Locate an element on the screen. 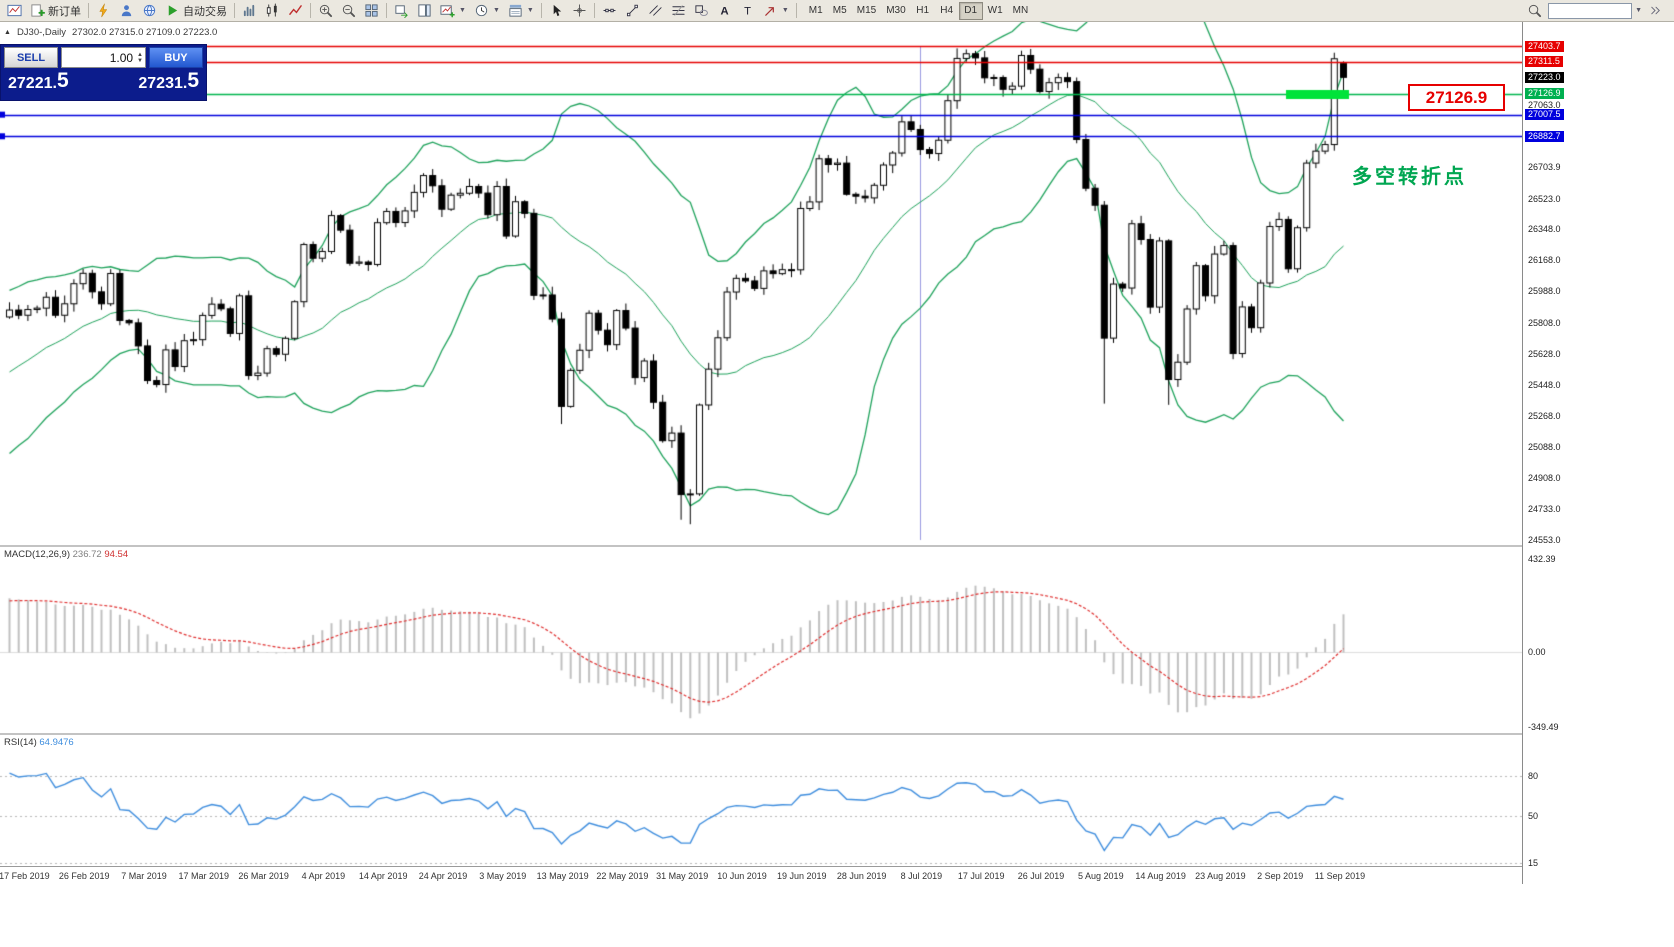  price-axis-tick: 24553.0 is located at coordinates (1544, 540).